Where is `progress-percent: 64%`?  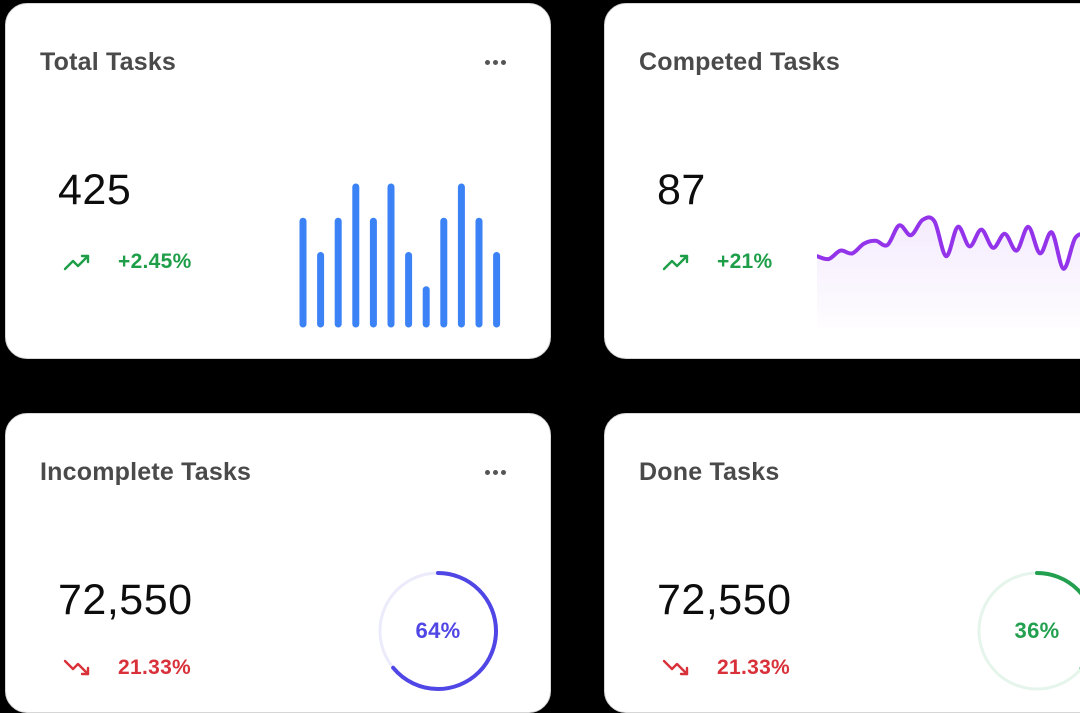 progress-percent: 64% is located at coordinates (438, 630).